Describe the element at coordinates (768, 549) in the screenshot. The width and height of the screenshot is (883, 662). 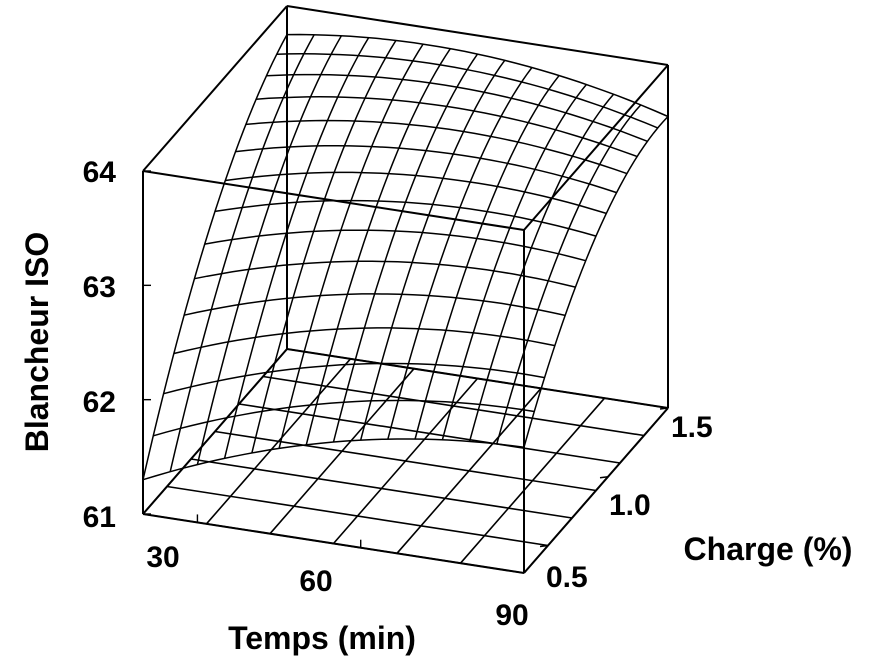
I see `y-axis-title: Charge (%)` at that location.